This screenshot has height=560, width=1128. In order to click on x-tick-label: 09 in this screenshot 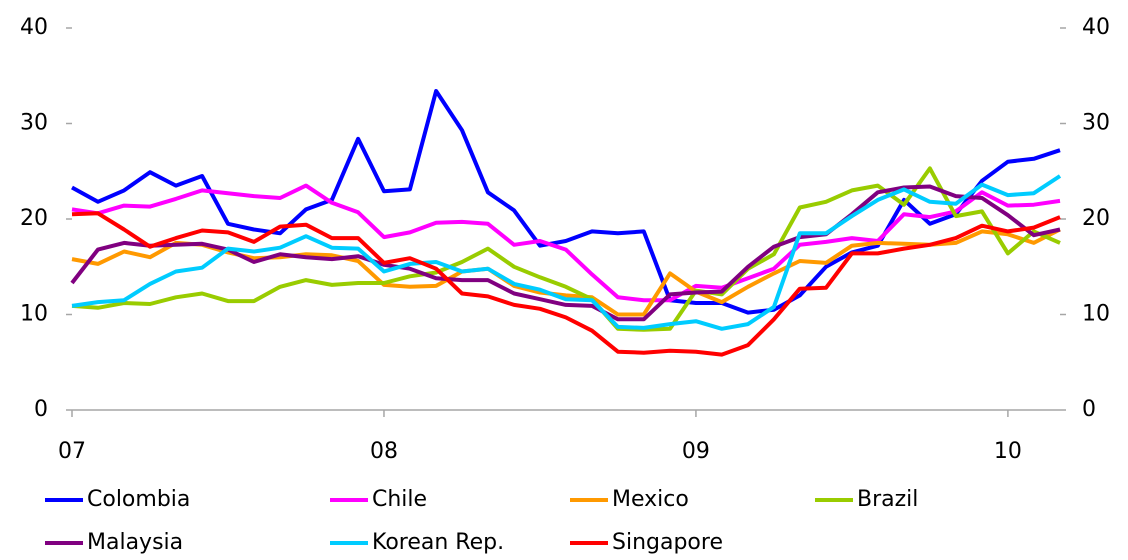, I will do `click(696, 451)`.